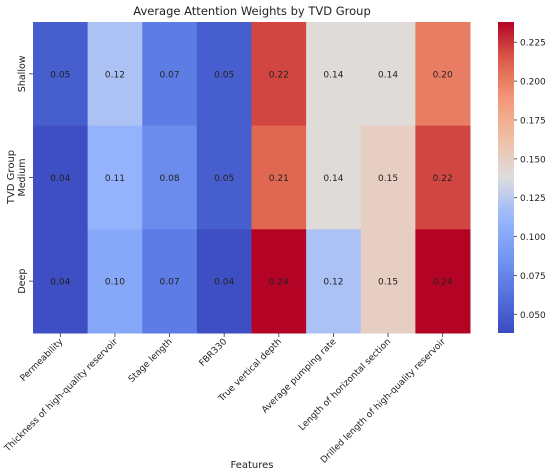  Describe the element at coordinates (22, 73) in the screenshot. I see `y-tick-label: Shallow` at that location.